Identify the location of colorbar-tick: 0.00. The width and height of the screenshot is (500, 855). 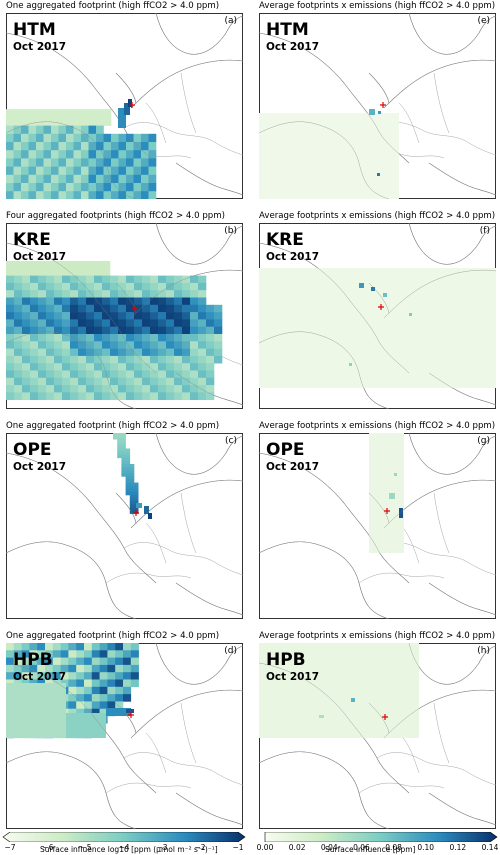
(265, 847).